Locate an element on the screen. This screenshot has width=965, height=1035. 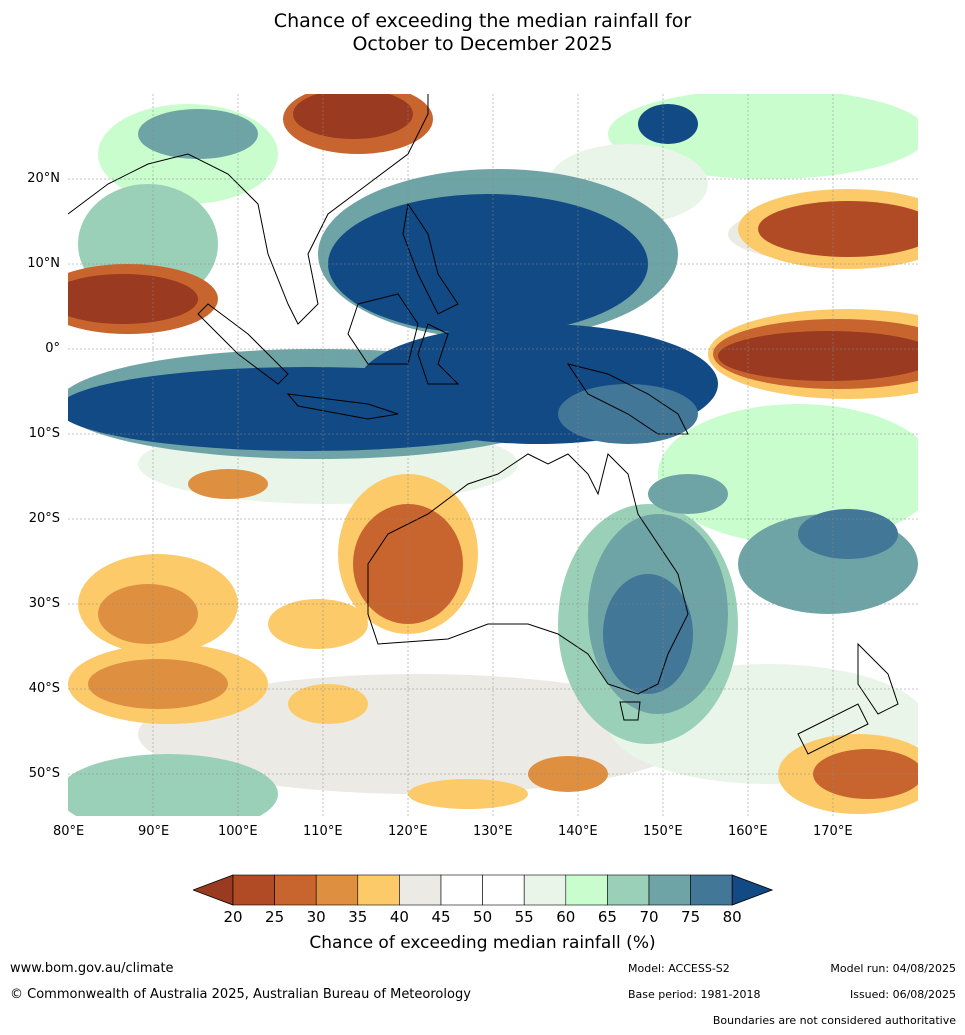
lat-label-40s: 40°S is located at coordinates (44, 688).